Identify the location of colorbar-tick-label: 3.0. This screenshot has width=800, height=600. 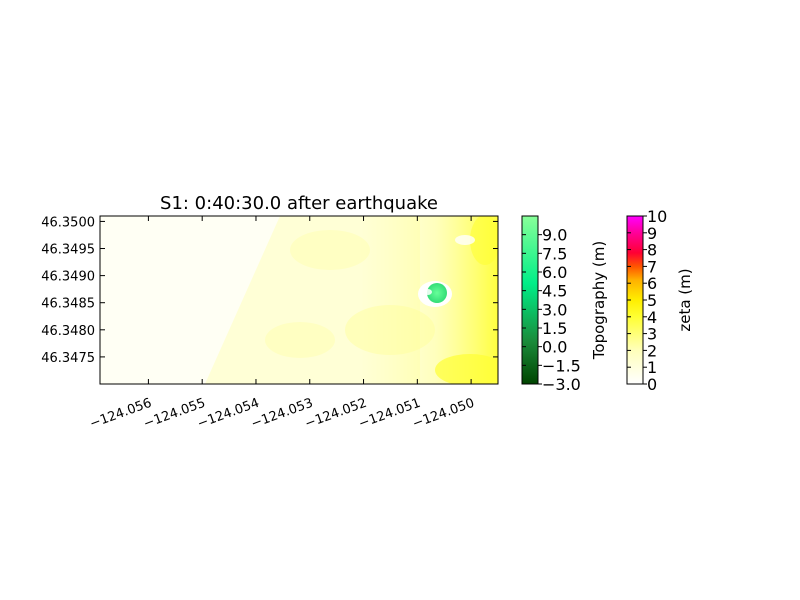
(554, 309).